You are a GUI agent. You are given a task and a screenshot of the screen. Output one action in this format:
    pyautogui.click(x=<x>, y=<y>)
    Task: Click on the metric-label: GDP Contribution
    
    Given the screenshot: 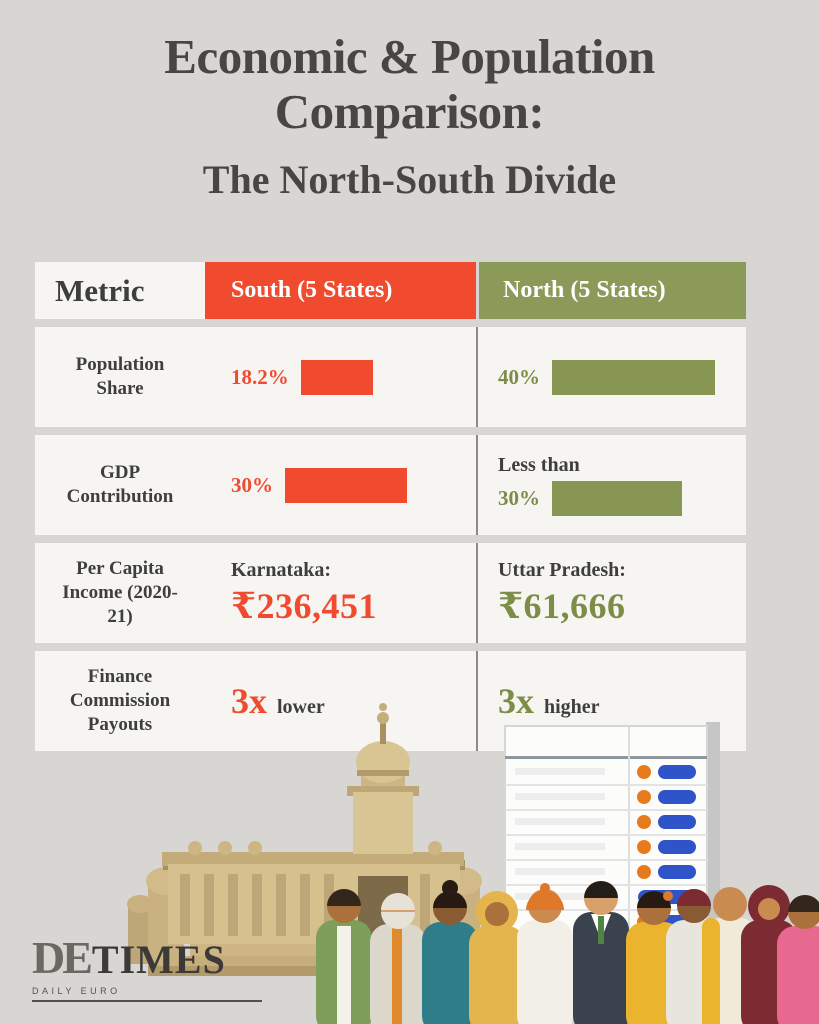 What is the action you would take?
    pyautogui.click(x=120, y=485)
    